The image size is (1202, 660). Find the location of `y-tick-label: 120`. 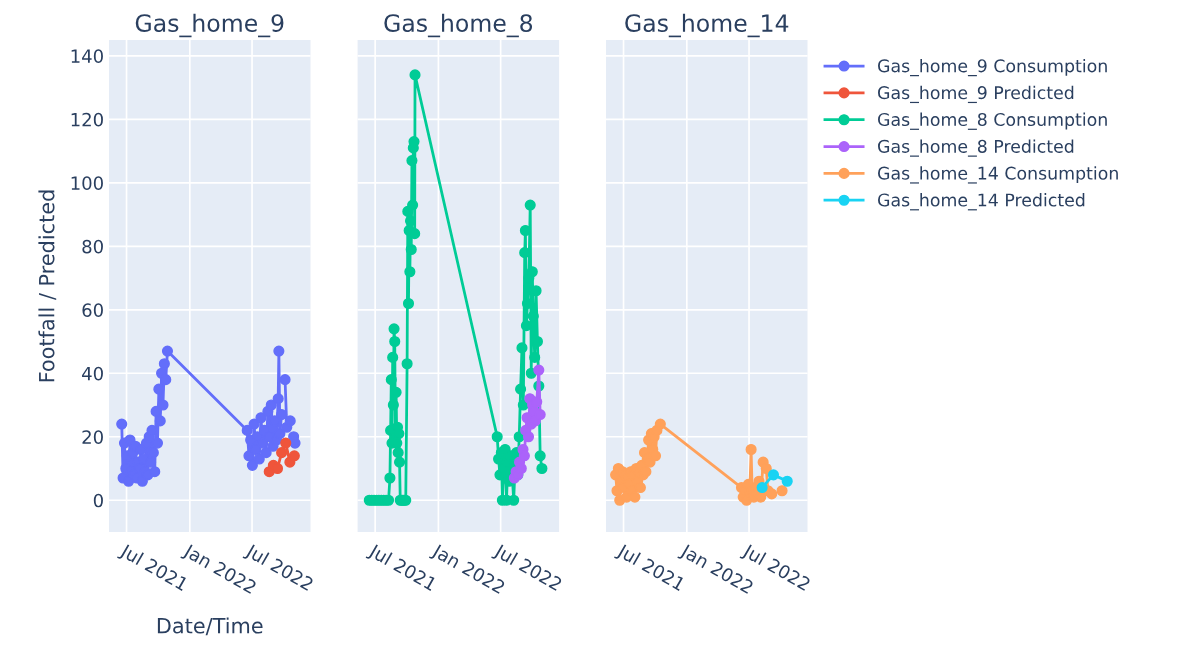

y-tick-label: 120 is located at coordinates (87, 119).